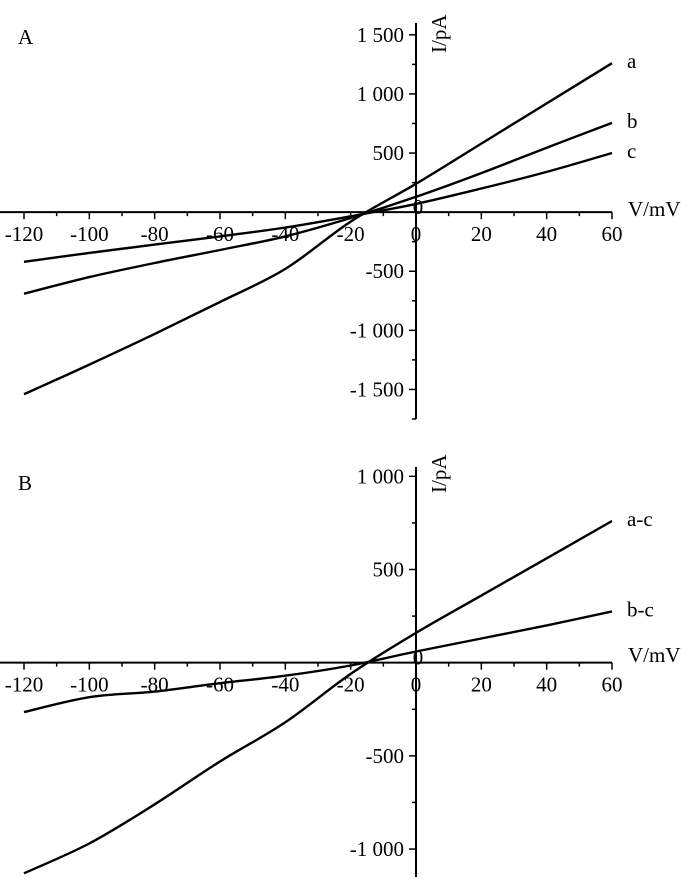  I want to click on y-tick-label: 1 500, so click(380, 35).